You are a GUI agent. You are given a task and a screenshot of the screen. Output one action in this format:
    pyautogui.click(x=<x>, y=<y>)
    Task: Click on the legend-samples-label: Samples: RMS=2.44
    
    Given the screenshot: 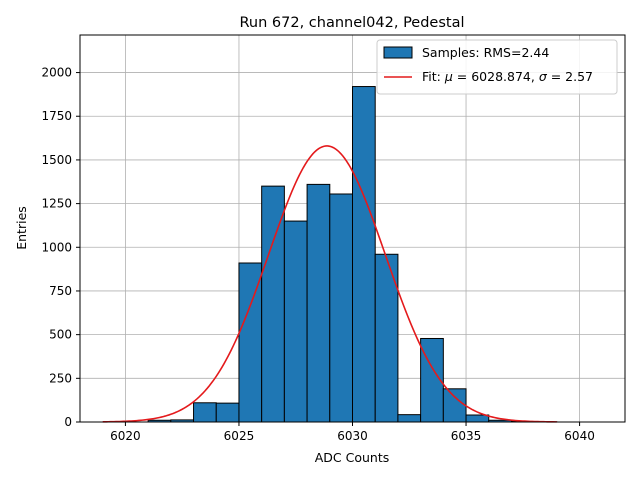 What is the action you would take?
    pyautogui.click(x=485, y=52)
    